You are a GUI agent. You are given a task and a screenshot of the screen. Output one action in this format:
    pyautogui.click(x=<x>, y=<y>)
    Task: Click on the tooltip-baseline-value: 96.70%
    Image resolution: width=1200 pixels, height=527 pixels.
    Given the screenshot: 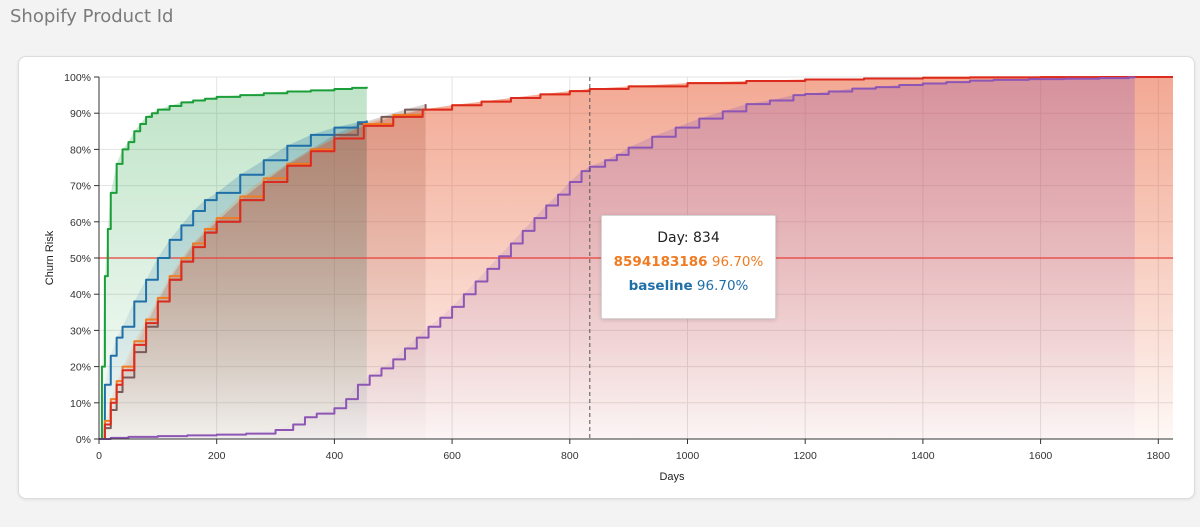 What is the action you would take?
    pyautogui.click(x=722, y=286)
    